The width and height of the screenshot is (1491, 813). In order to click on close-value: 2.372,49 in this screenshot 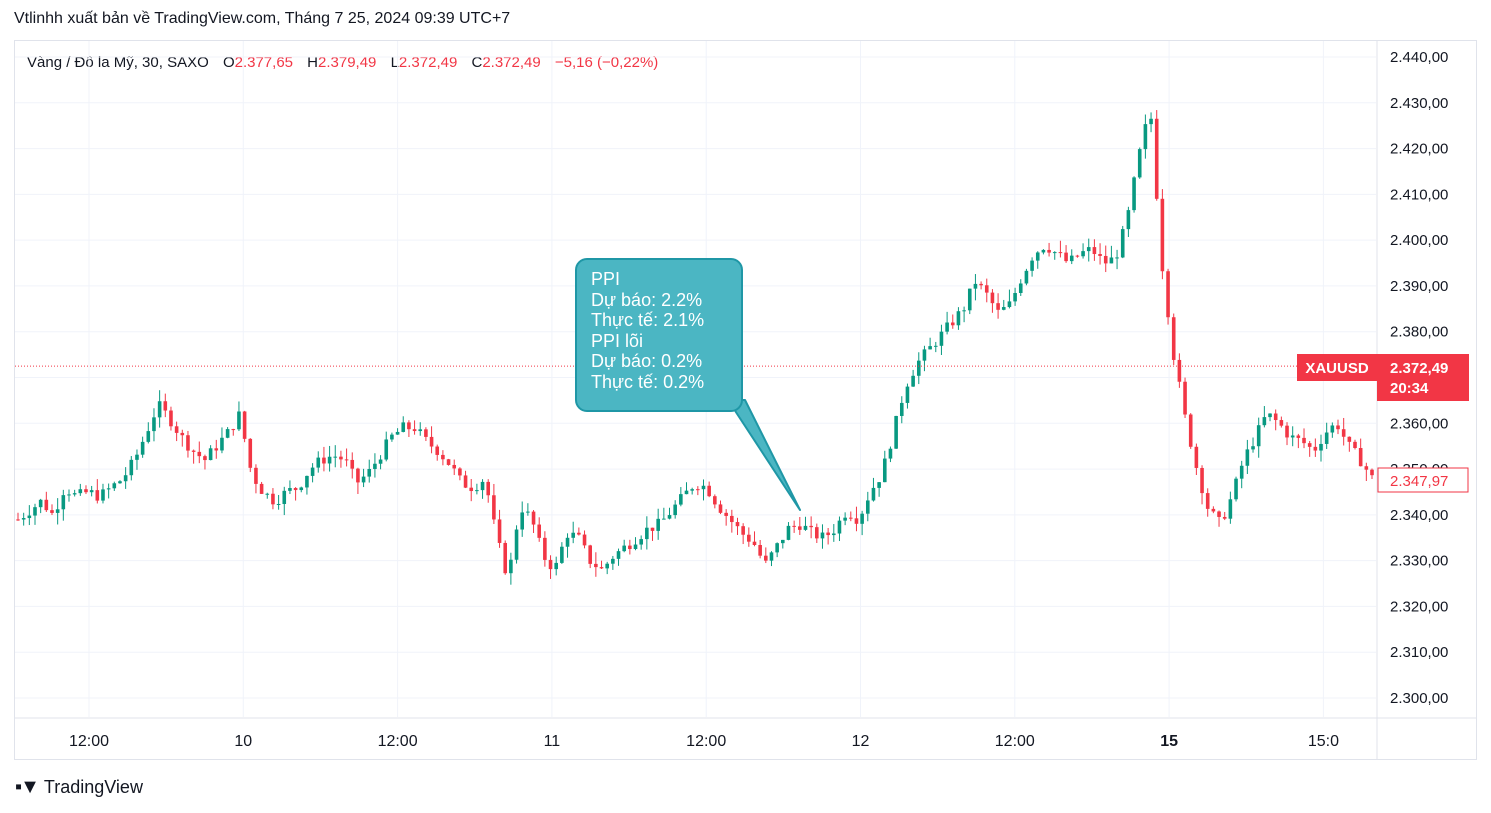, I will do `click(511, 62)`.